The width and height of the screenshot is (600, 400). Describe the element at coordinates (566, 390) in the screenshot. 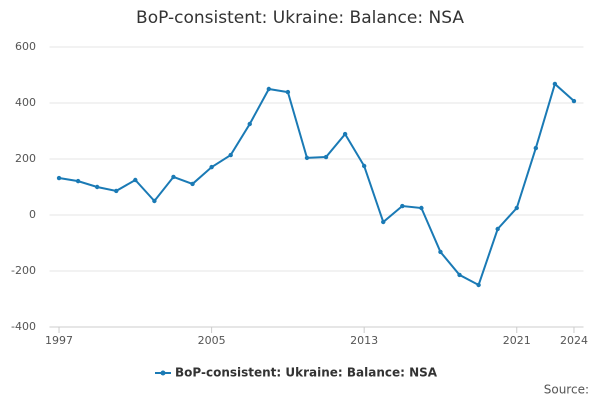

I see `source: Source:` at that location.